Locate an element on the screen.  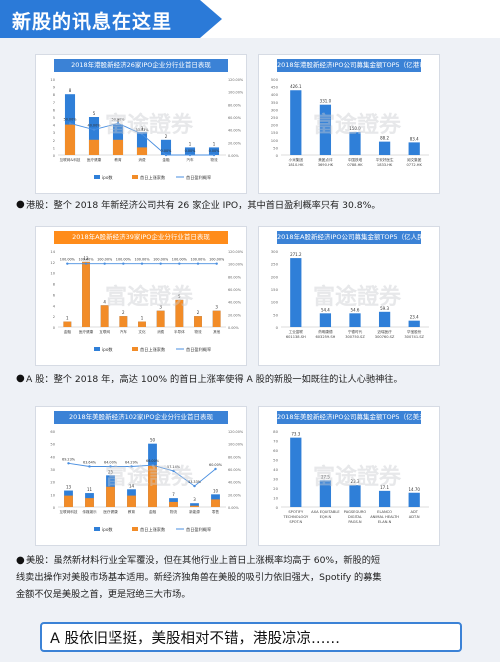
bar-label: 150.0 is located at coordinates (355, 128).